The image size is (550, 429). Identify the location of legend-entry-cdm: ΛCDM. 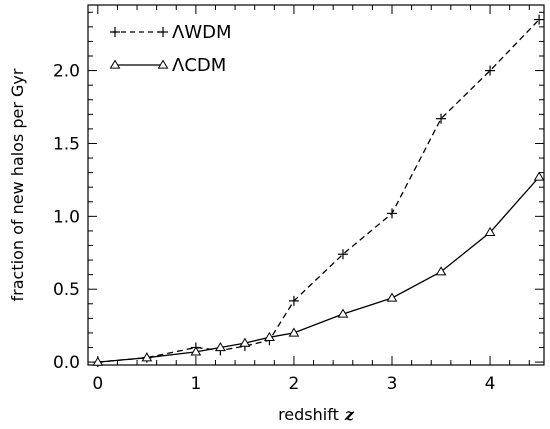
(167, 65).